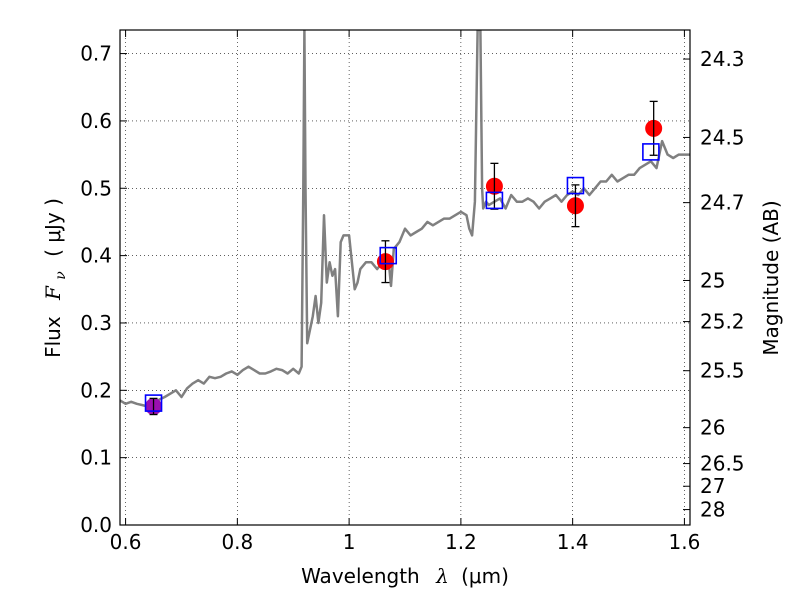 The width and height of the screenshot is (800, 600). What do you see at coordinates (360, 576) in the screenshot?
I see `x-axis-label-text: Wavelength` at bounding box center [360, 576].